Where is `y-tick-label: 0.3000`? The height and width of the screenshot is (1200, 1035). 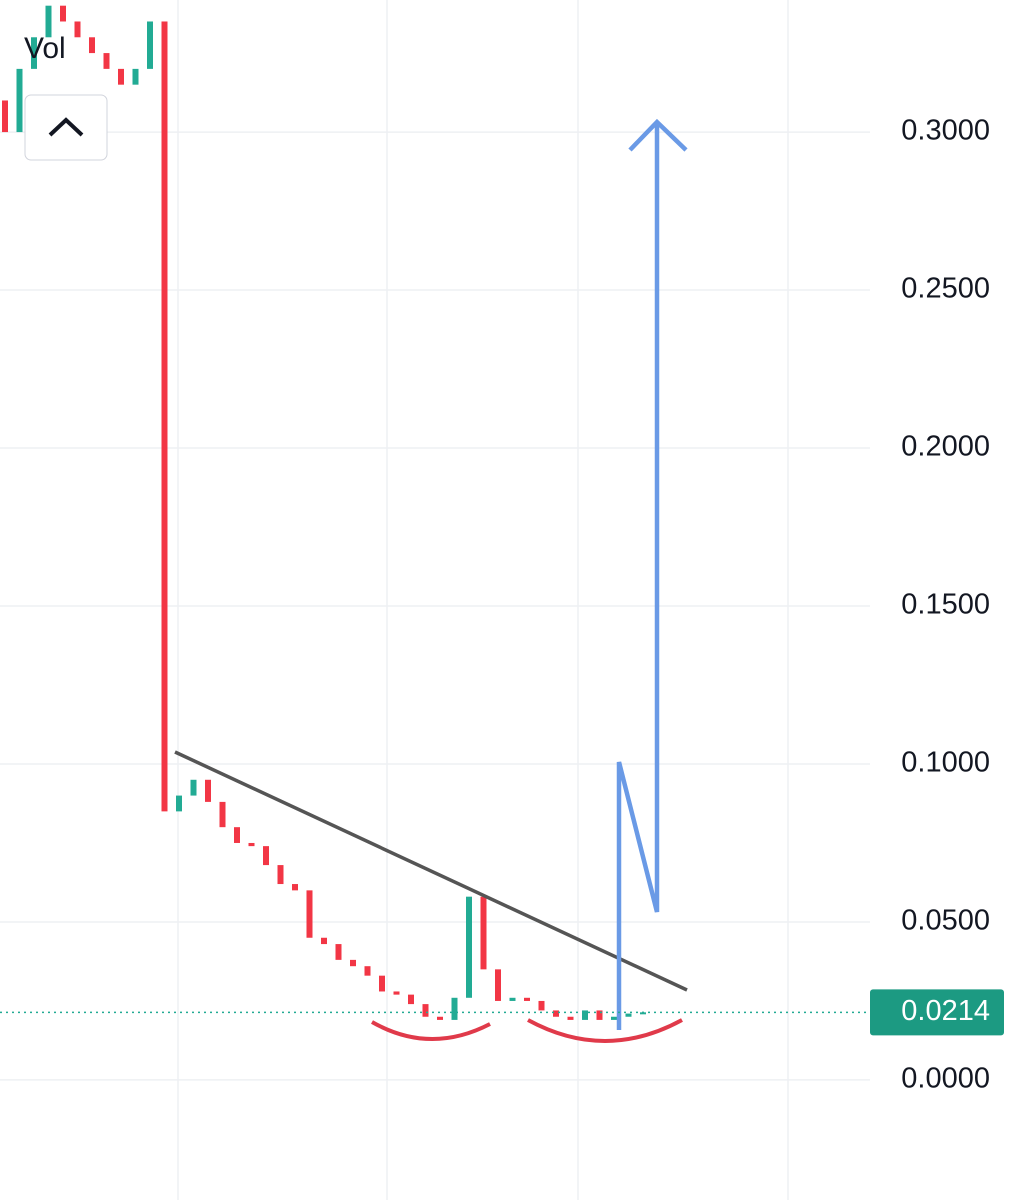 y-tick-label: 0.3000 is located at coordinates (945, 131).